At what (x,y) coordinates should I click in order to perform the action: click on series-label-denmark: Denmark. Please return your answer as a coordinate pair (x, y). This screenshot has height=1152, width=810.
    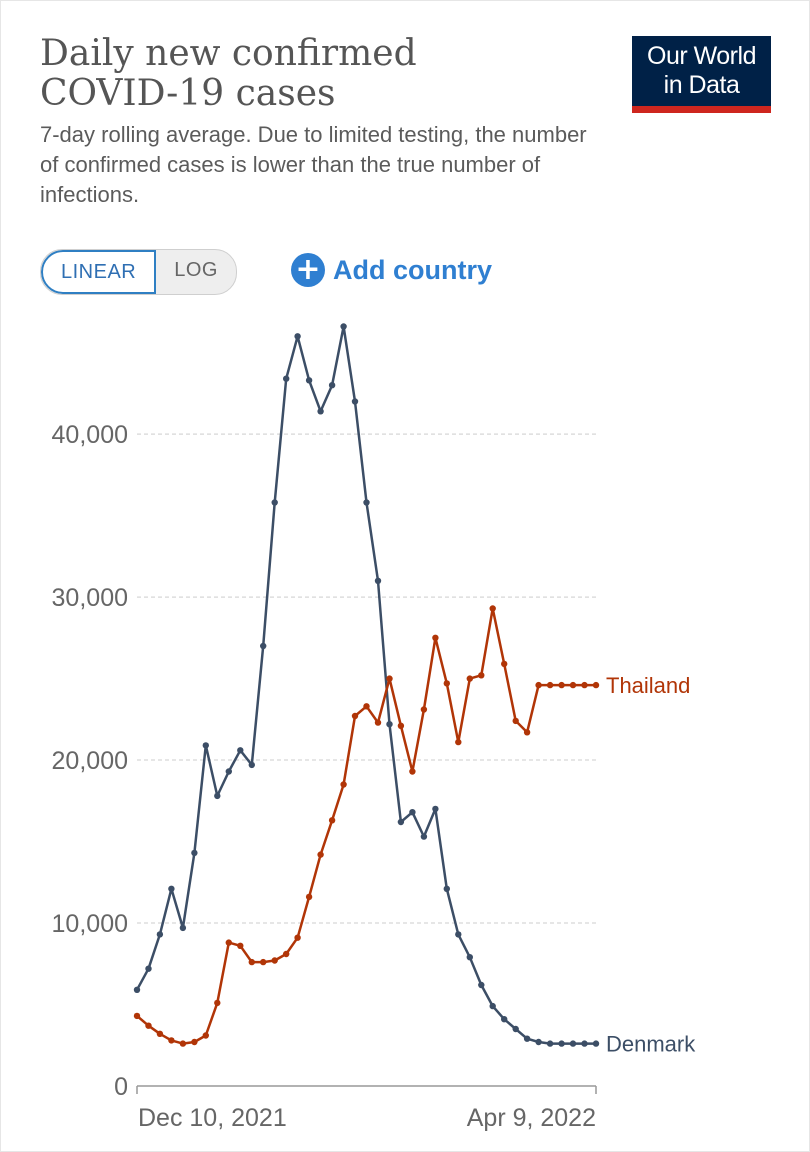
    Looking at the image, I should click on (651, 1044).